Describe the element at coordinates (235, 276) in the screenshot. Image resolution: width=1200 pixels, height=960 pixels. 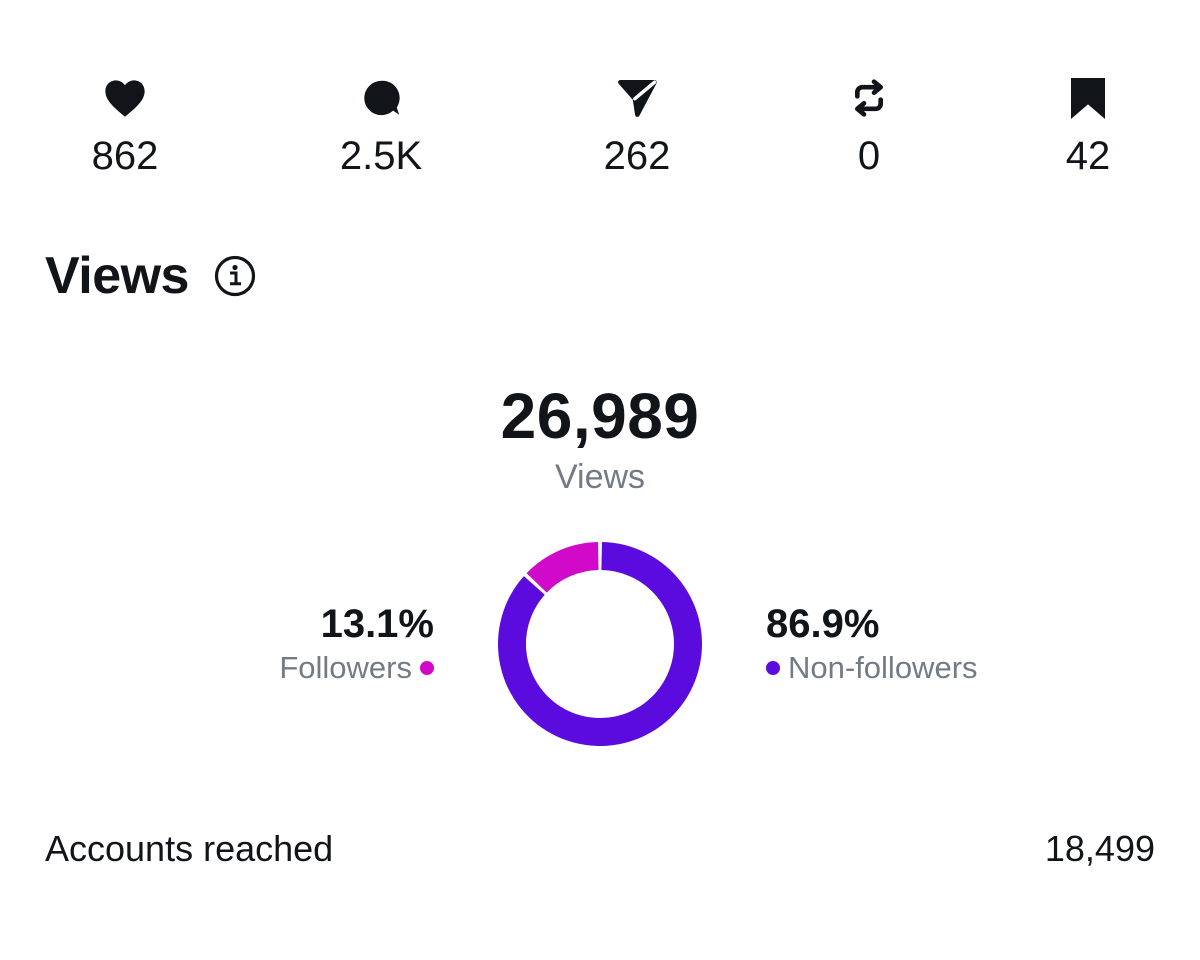
I see `info-icon` at that location.